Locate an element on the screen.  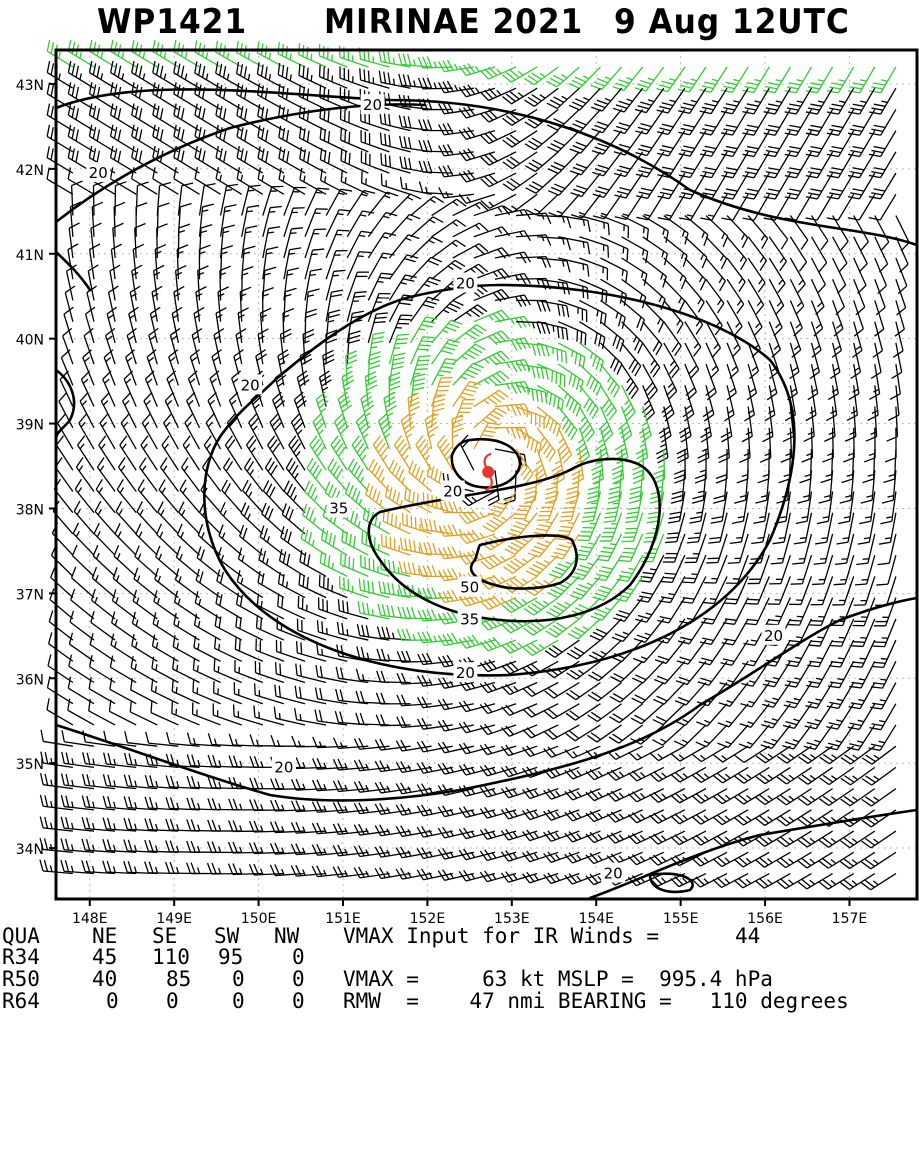
r34-nw: 0 is located at coordinates (298, 957).